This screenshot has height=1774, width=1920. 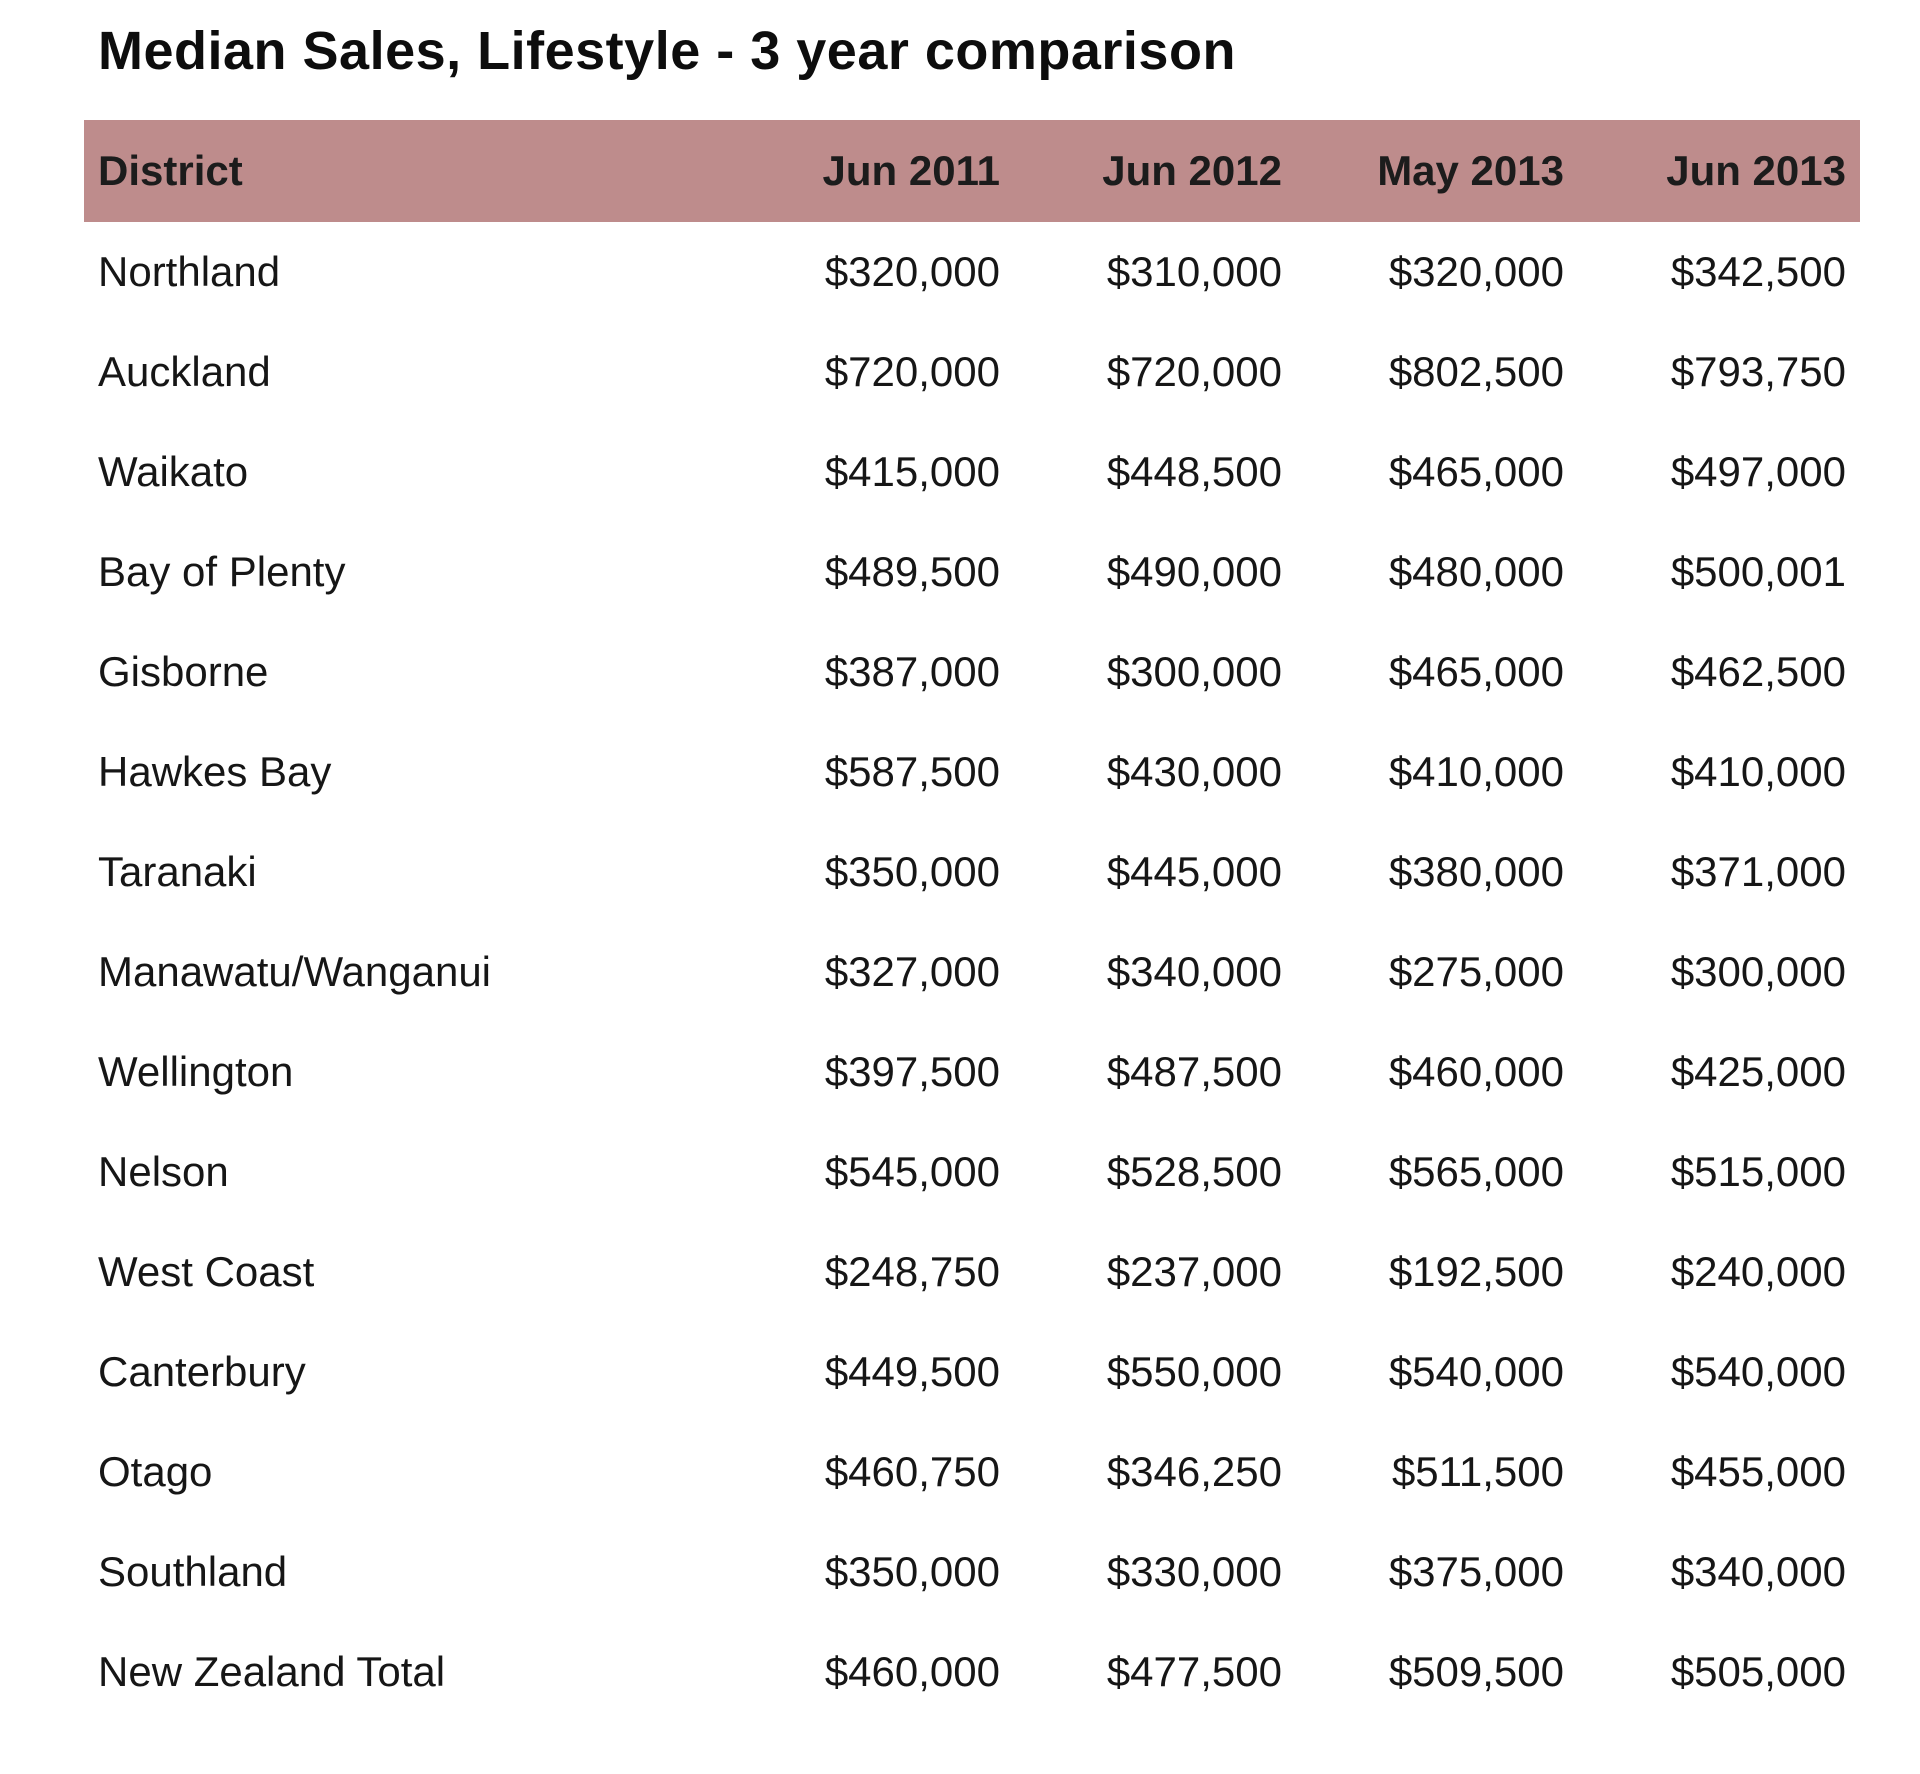 What do you see at coordinates (177, 871) in the screenshot?
I see `district-name-cell: Taranaki` at bounding box center [177, 871].